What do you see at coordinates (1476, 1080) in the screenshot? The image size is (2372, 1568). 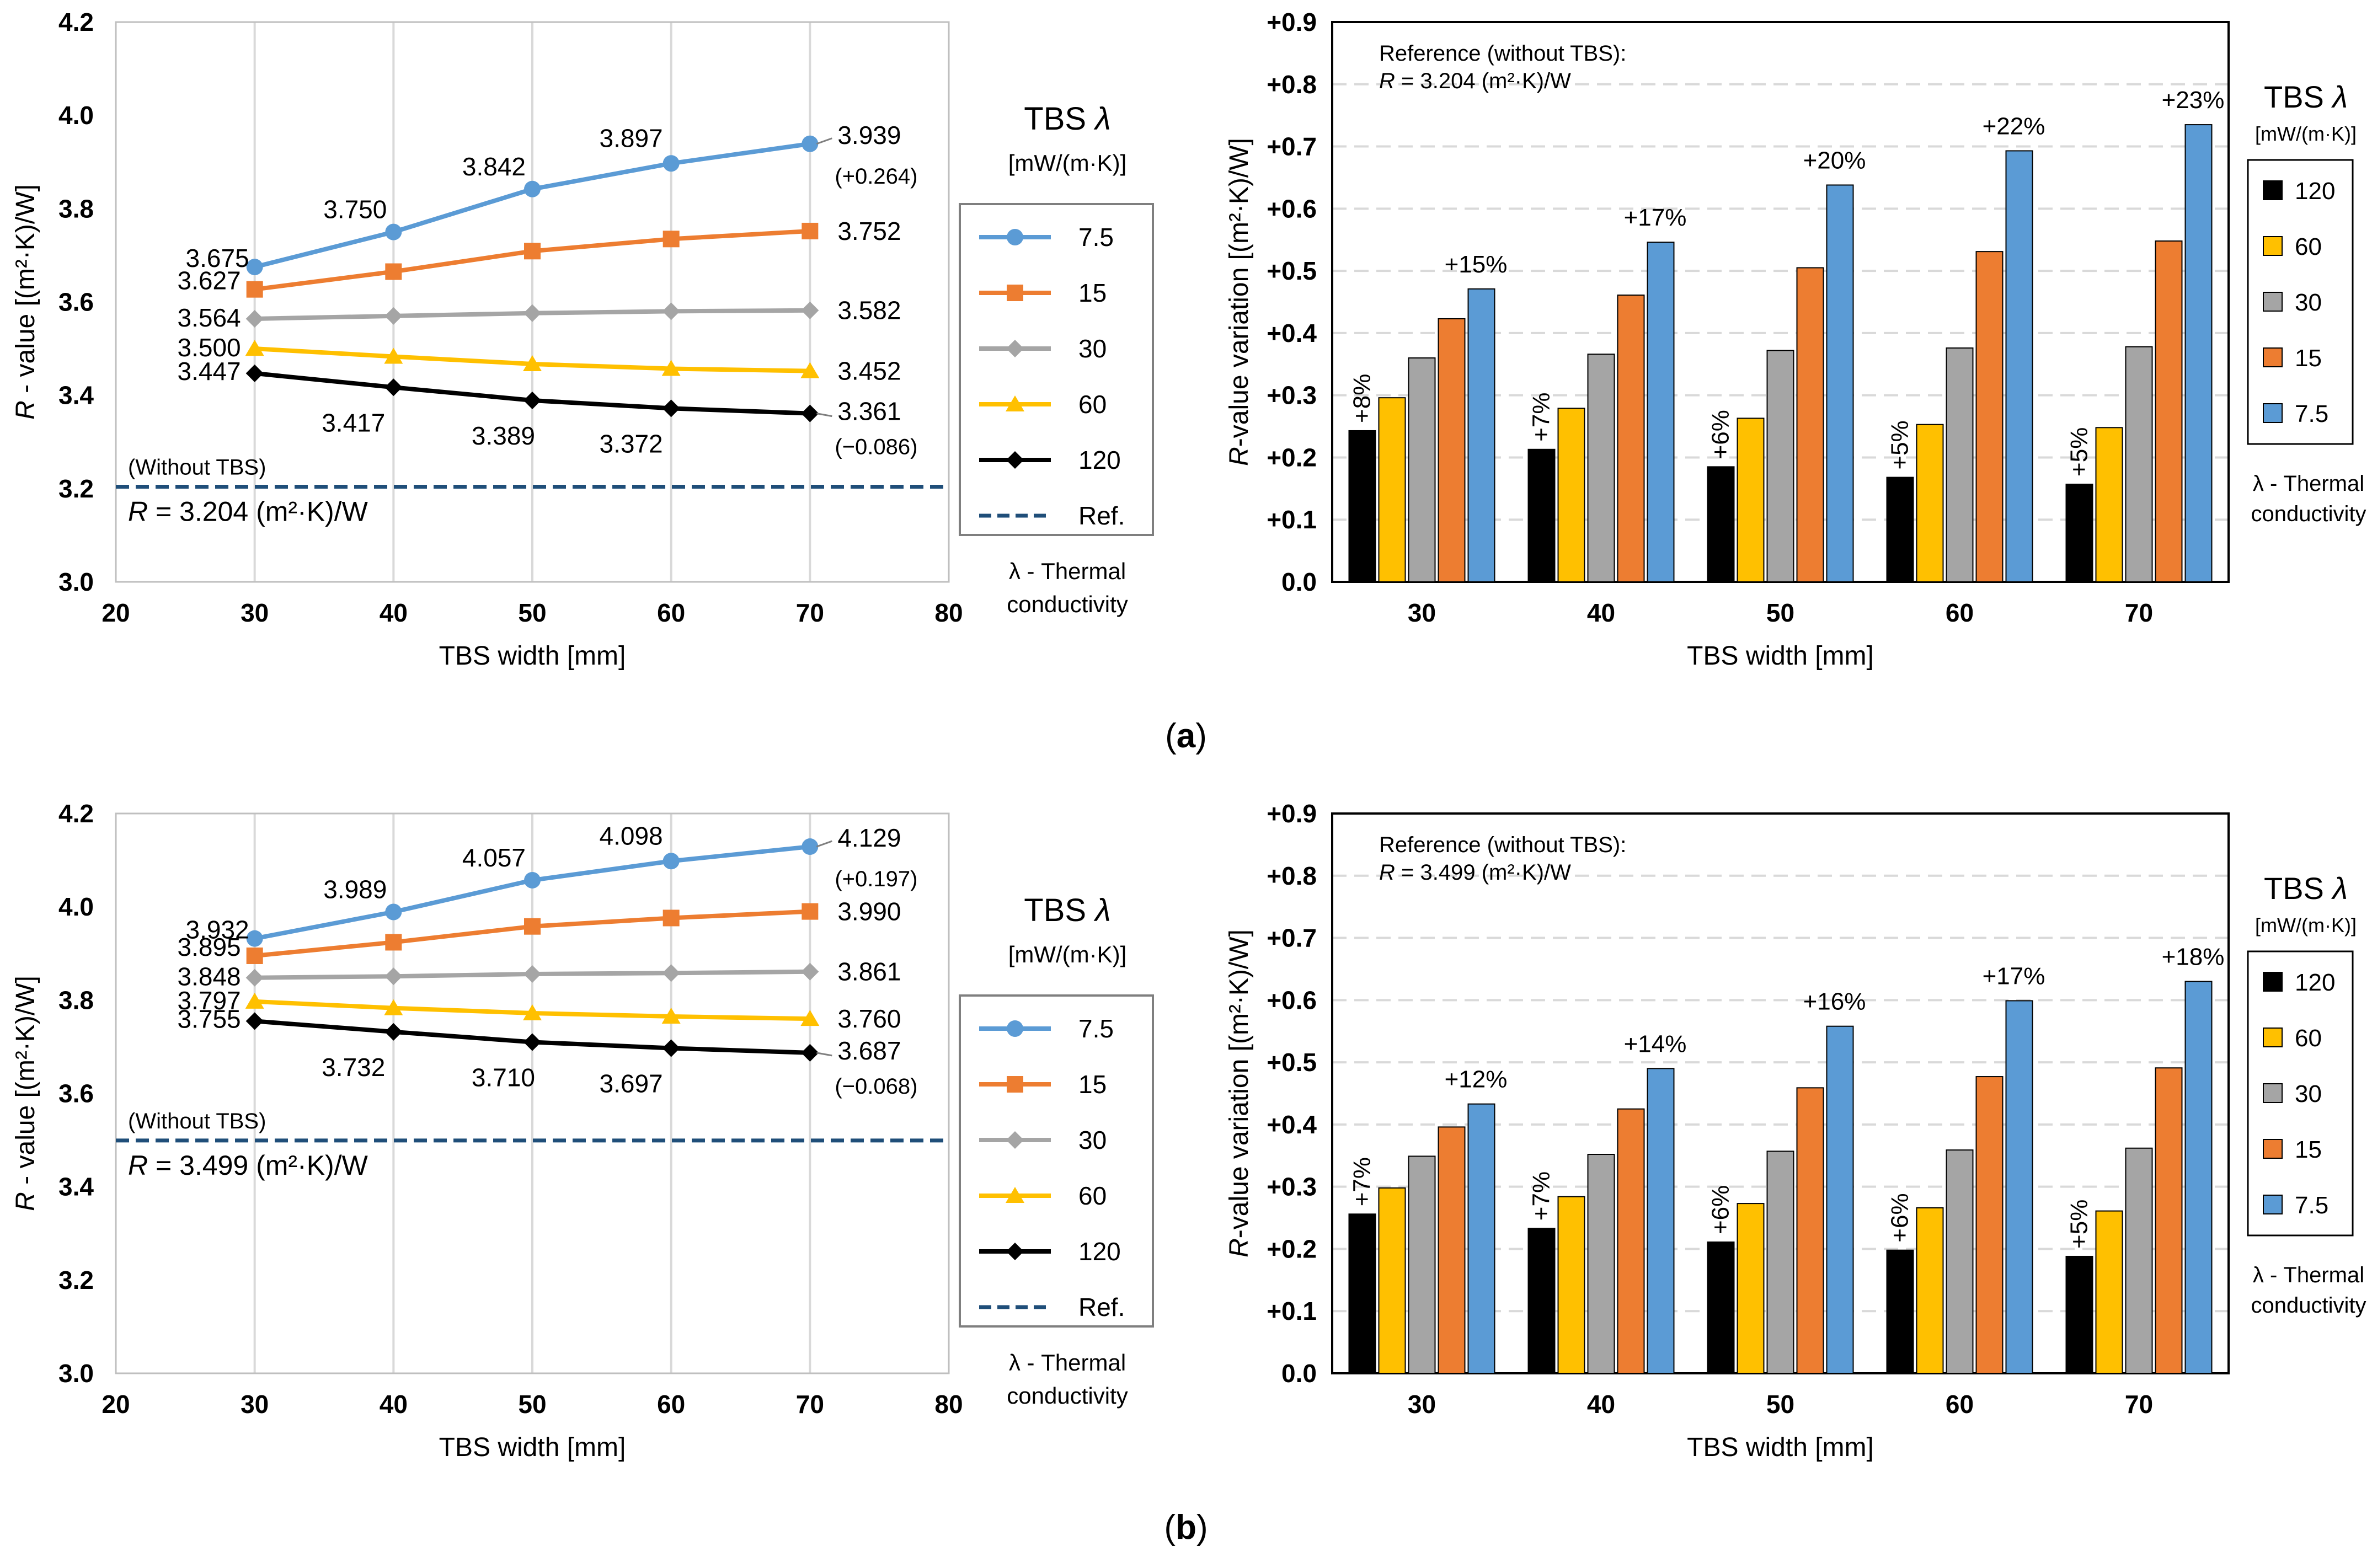 I see `pct-label-high: +12%` at bounding box center [1476, 1080].